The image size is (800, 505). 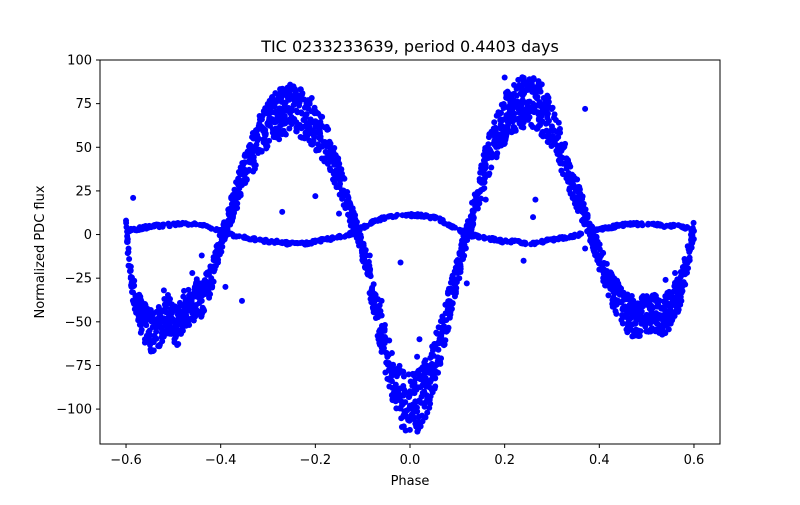 What do you see at coordinates (83, 148) in the screenshot?
I see `y-tick-label: 50` at bounding box center [83, 148].